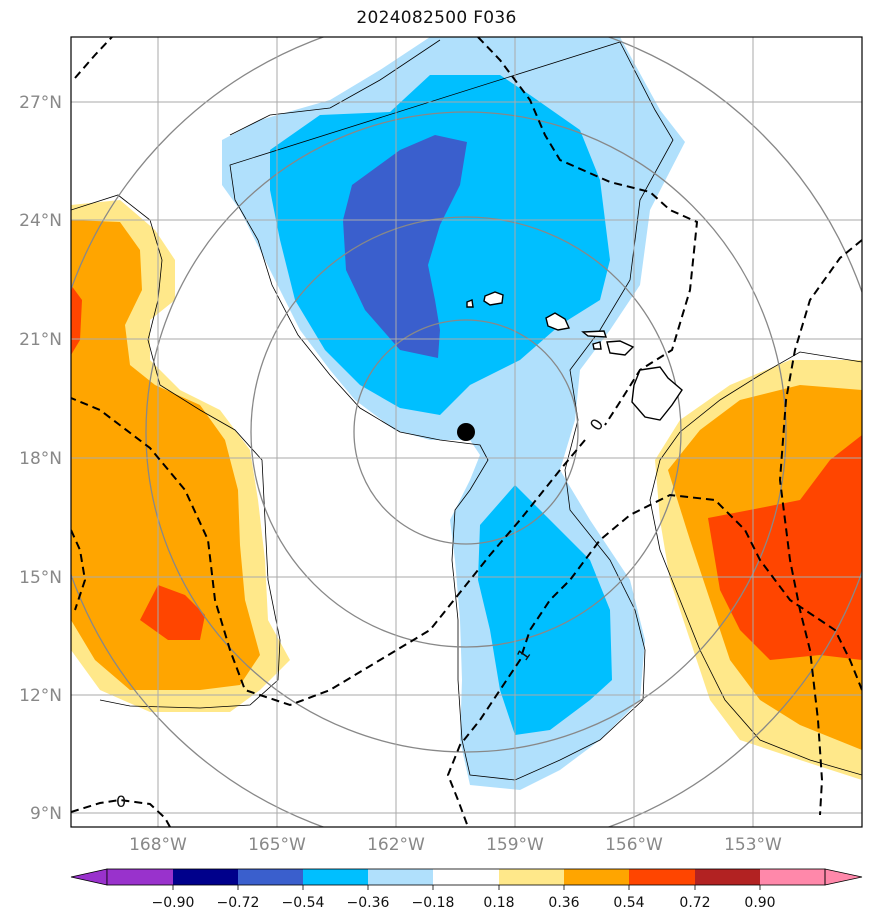 The width and height of the screenshot is (873, 924). I want to click on negative-dark-region, so click(405, 246).